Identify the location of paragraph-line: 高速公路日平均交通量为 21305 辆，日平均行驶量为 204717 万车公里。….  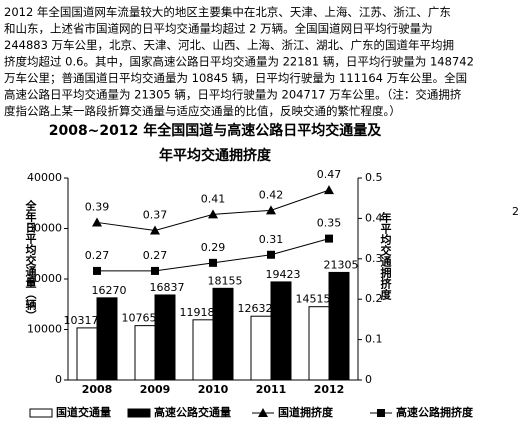
(233, 95).